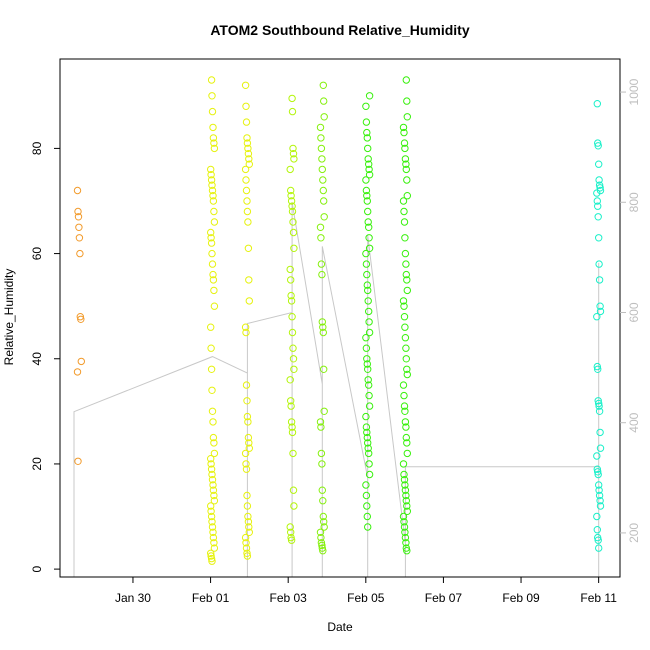 The height and width of the screenshot is (650, 650). Describe the element at coordinates (598, 598) in the screenshot. I see `x-tick-label: Feb 11` at that location.